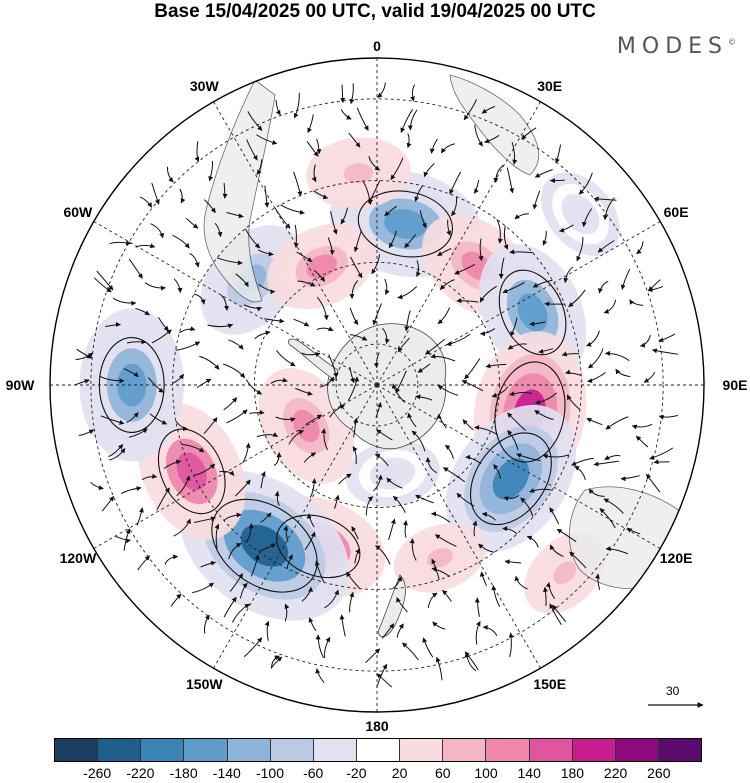 Image resolution: width=750 pixels, height=783 pixels. I want to click on colorbar-tick-label: 260, so click(659, 773).